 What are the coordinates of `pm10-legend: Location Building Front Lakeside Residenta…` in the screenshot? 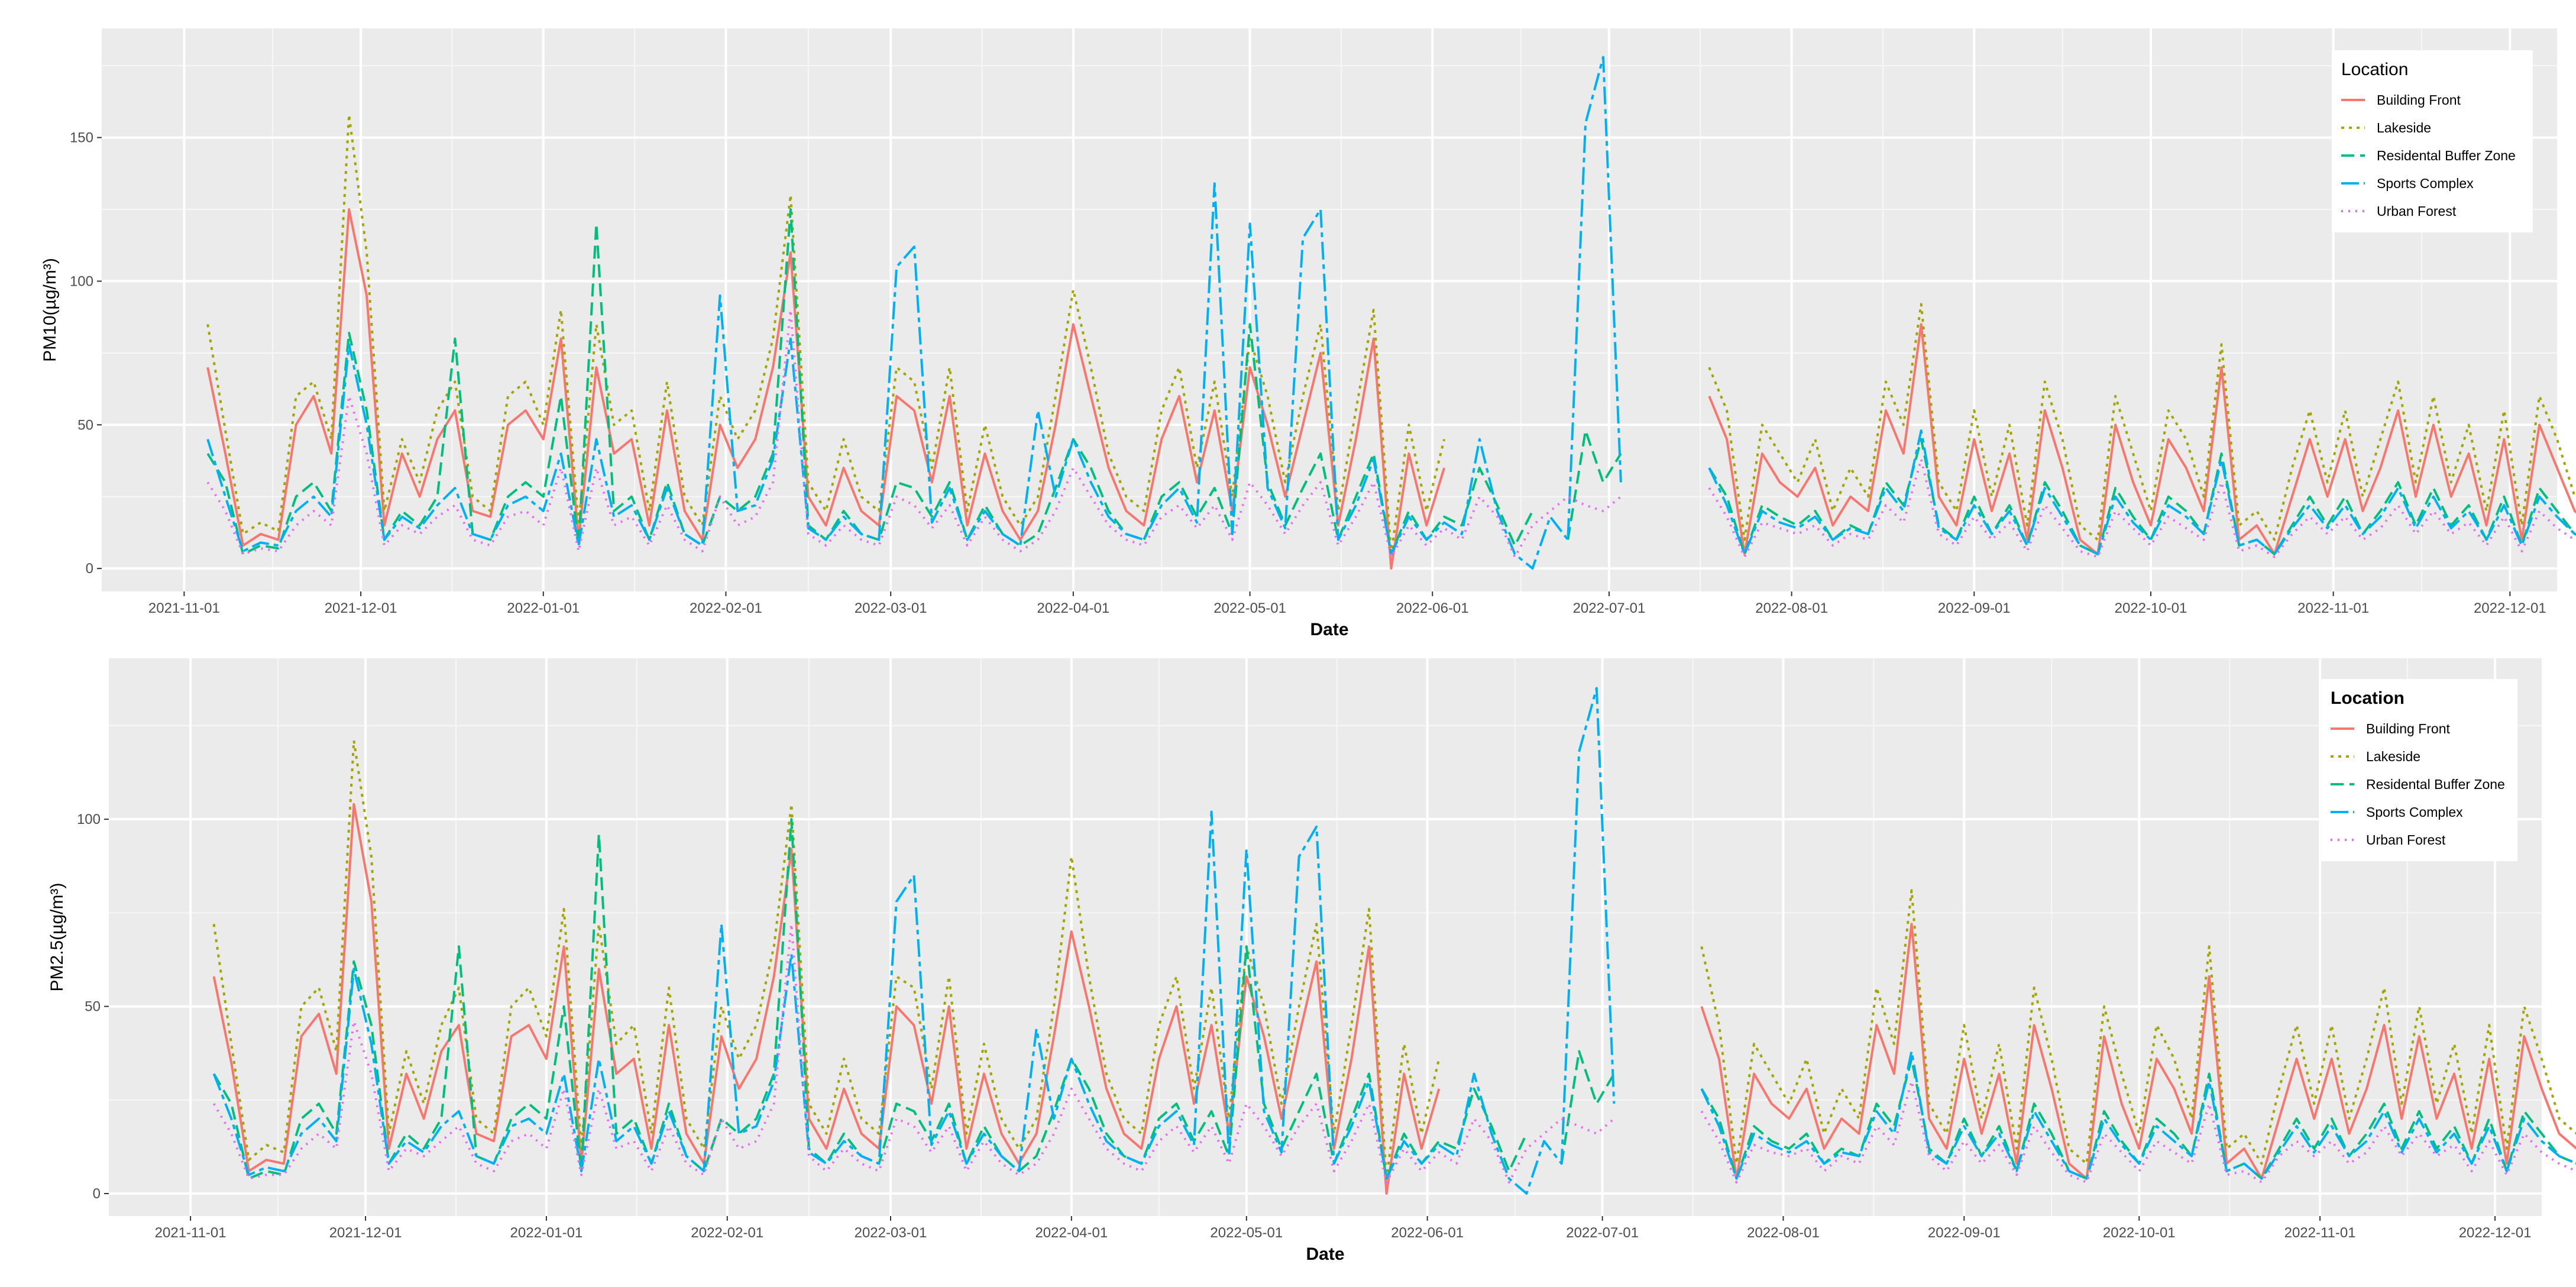 It's located at (2433, 141).